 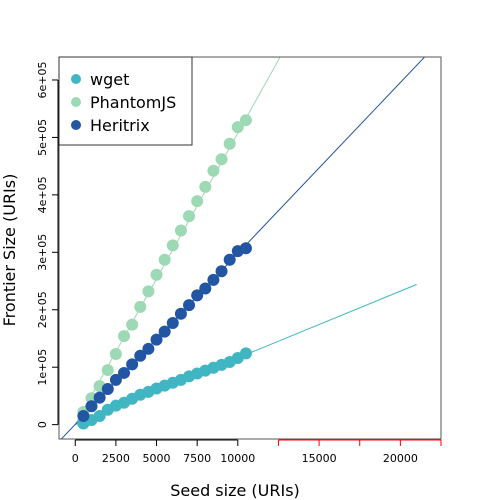 I want to click on y-axis: 0 1e+05 2e+05 3e+05 4e+05 5e+05 6e+05, so click(x=47, y=244).